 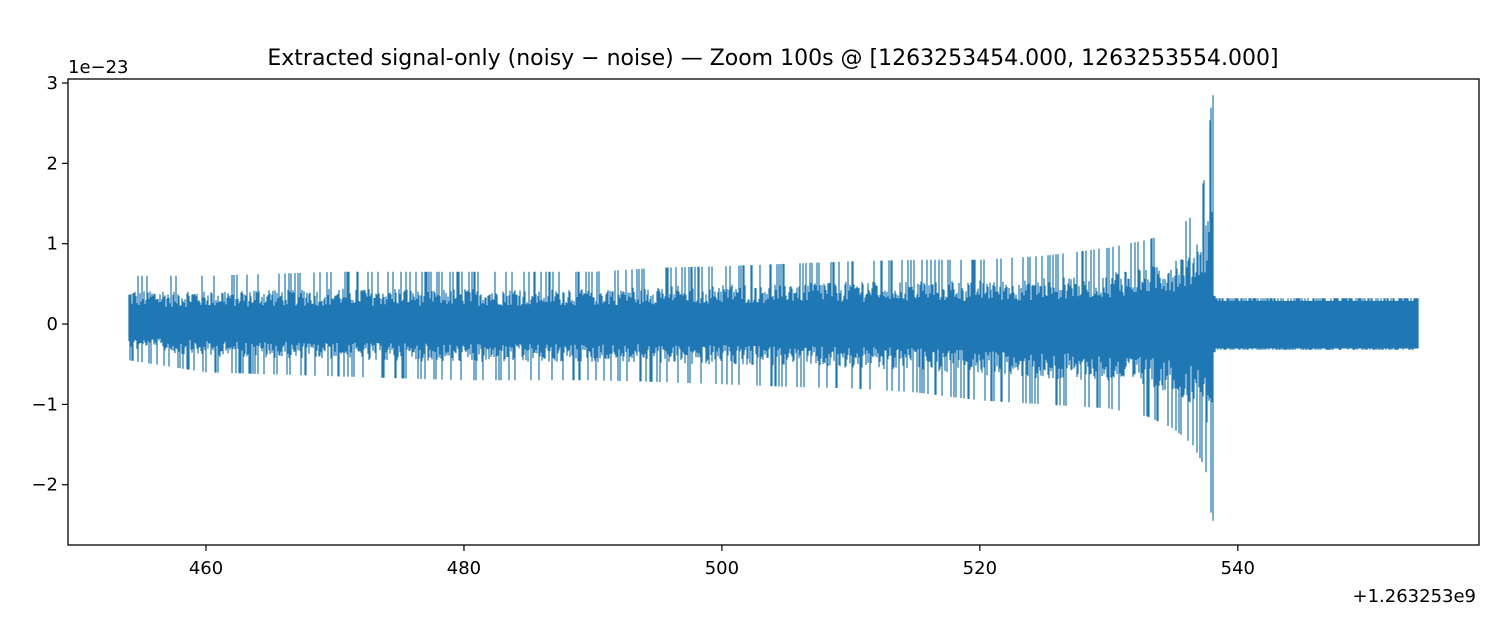 What do you see at coordinates (464, 568) in the screenshot?
I see `x-tick-label: 480` at bounding box center [464, 568].